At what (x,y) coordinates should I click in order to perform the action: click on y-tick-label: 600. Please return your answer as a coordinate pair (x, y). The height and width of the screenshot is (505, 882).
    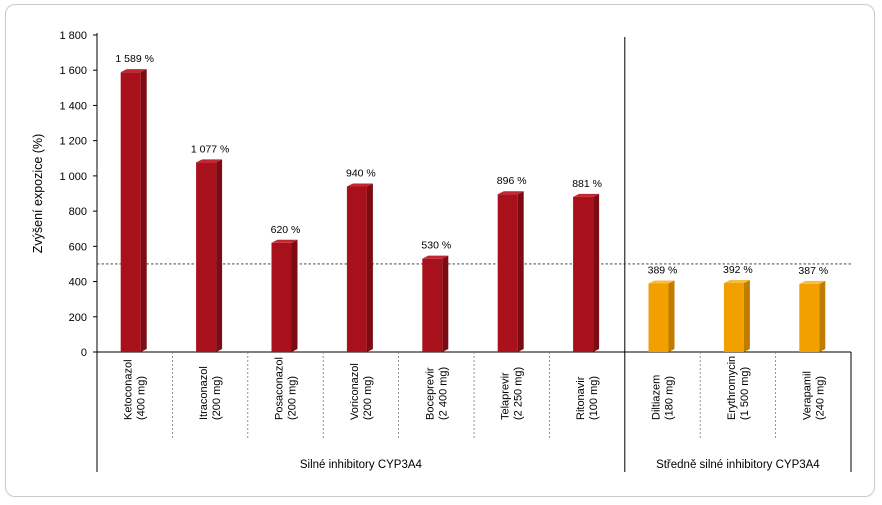
    Looking at the image, I should click on (78, 247).